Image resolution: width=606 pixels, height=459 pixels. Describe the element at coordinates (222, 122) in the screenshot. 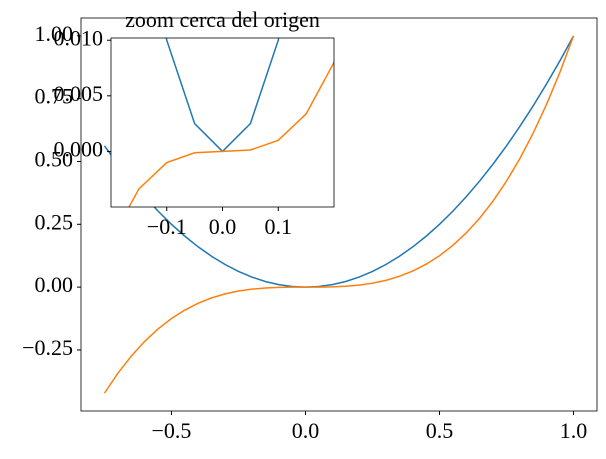

I see `plot-area` at that location.